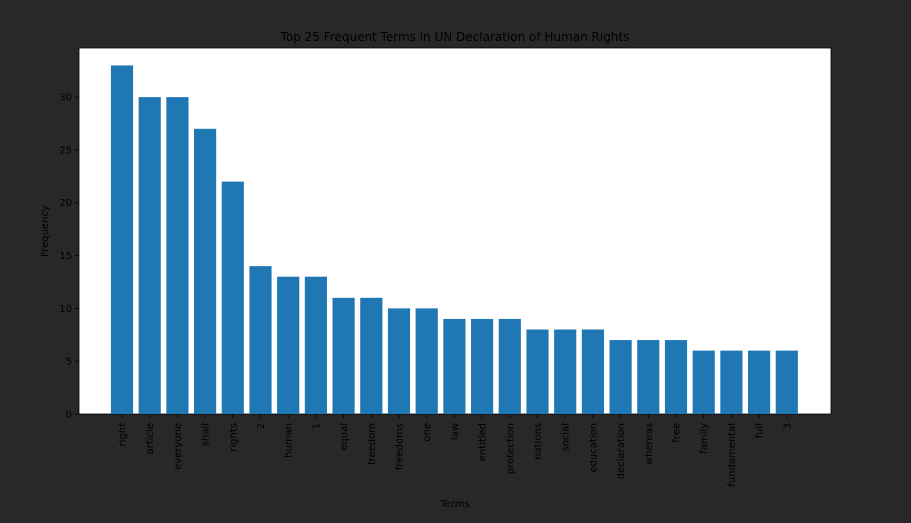  Describe the element at coordinates (289, 440) in the screenshot. I see `x-tick-label: human` at that location.